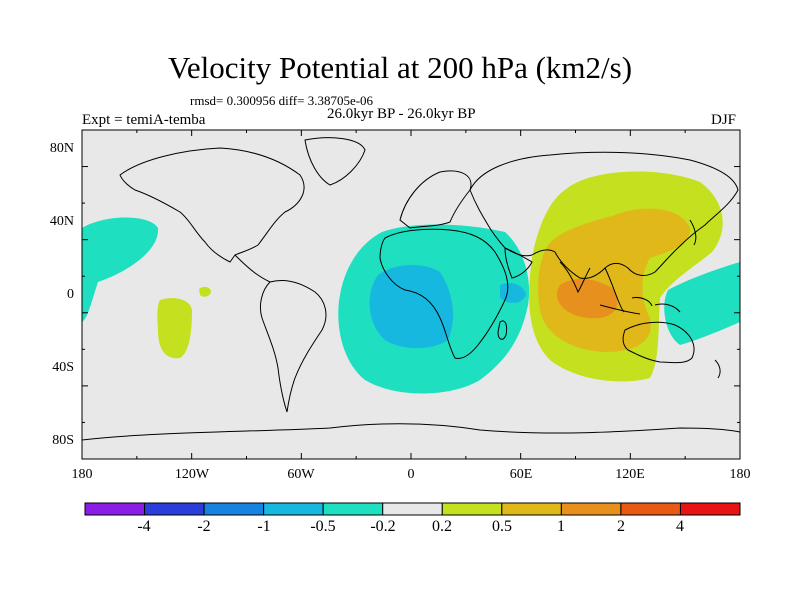 The width and height of the screenshot is (800, 600). Describe the element at coordinates (205, 291) in the screenshot. I see `positive-anomaly-spot-small` at that location.